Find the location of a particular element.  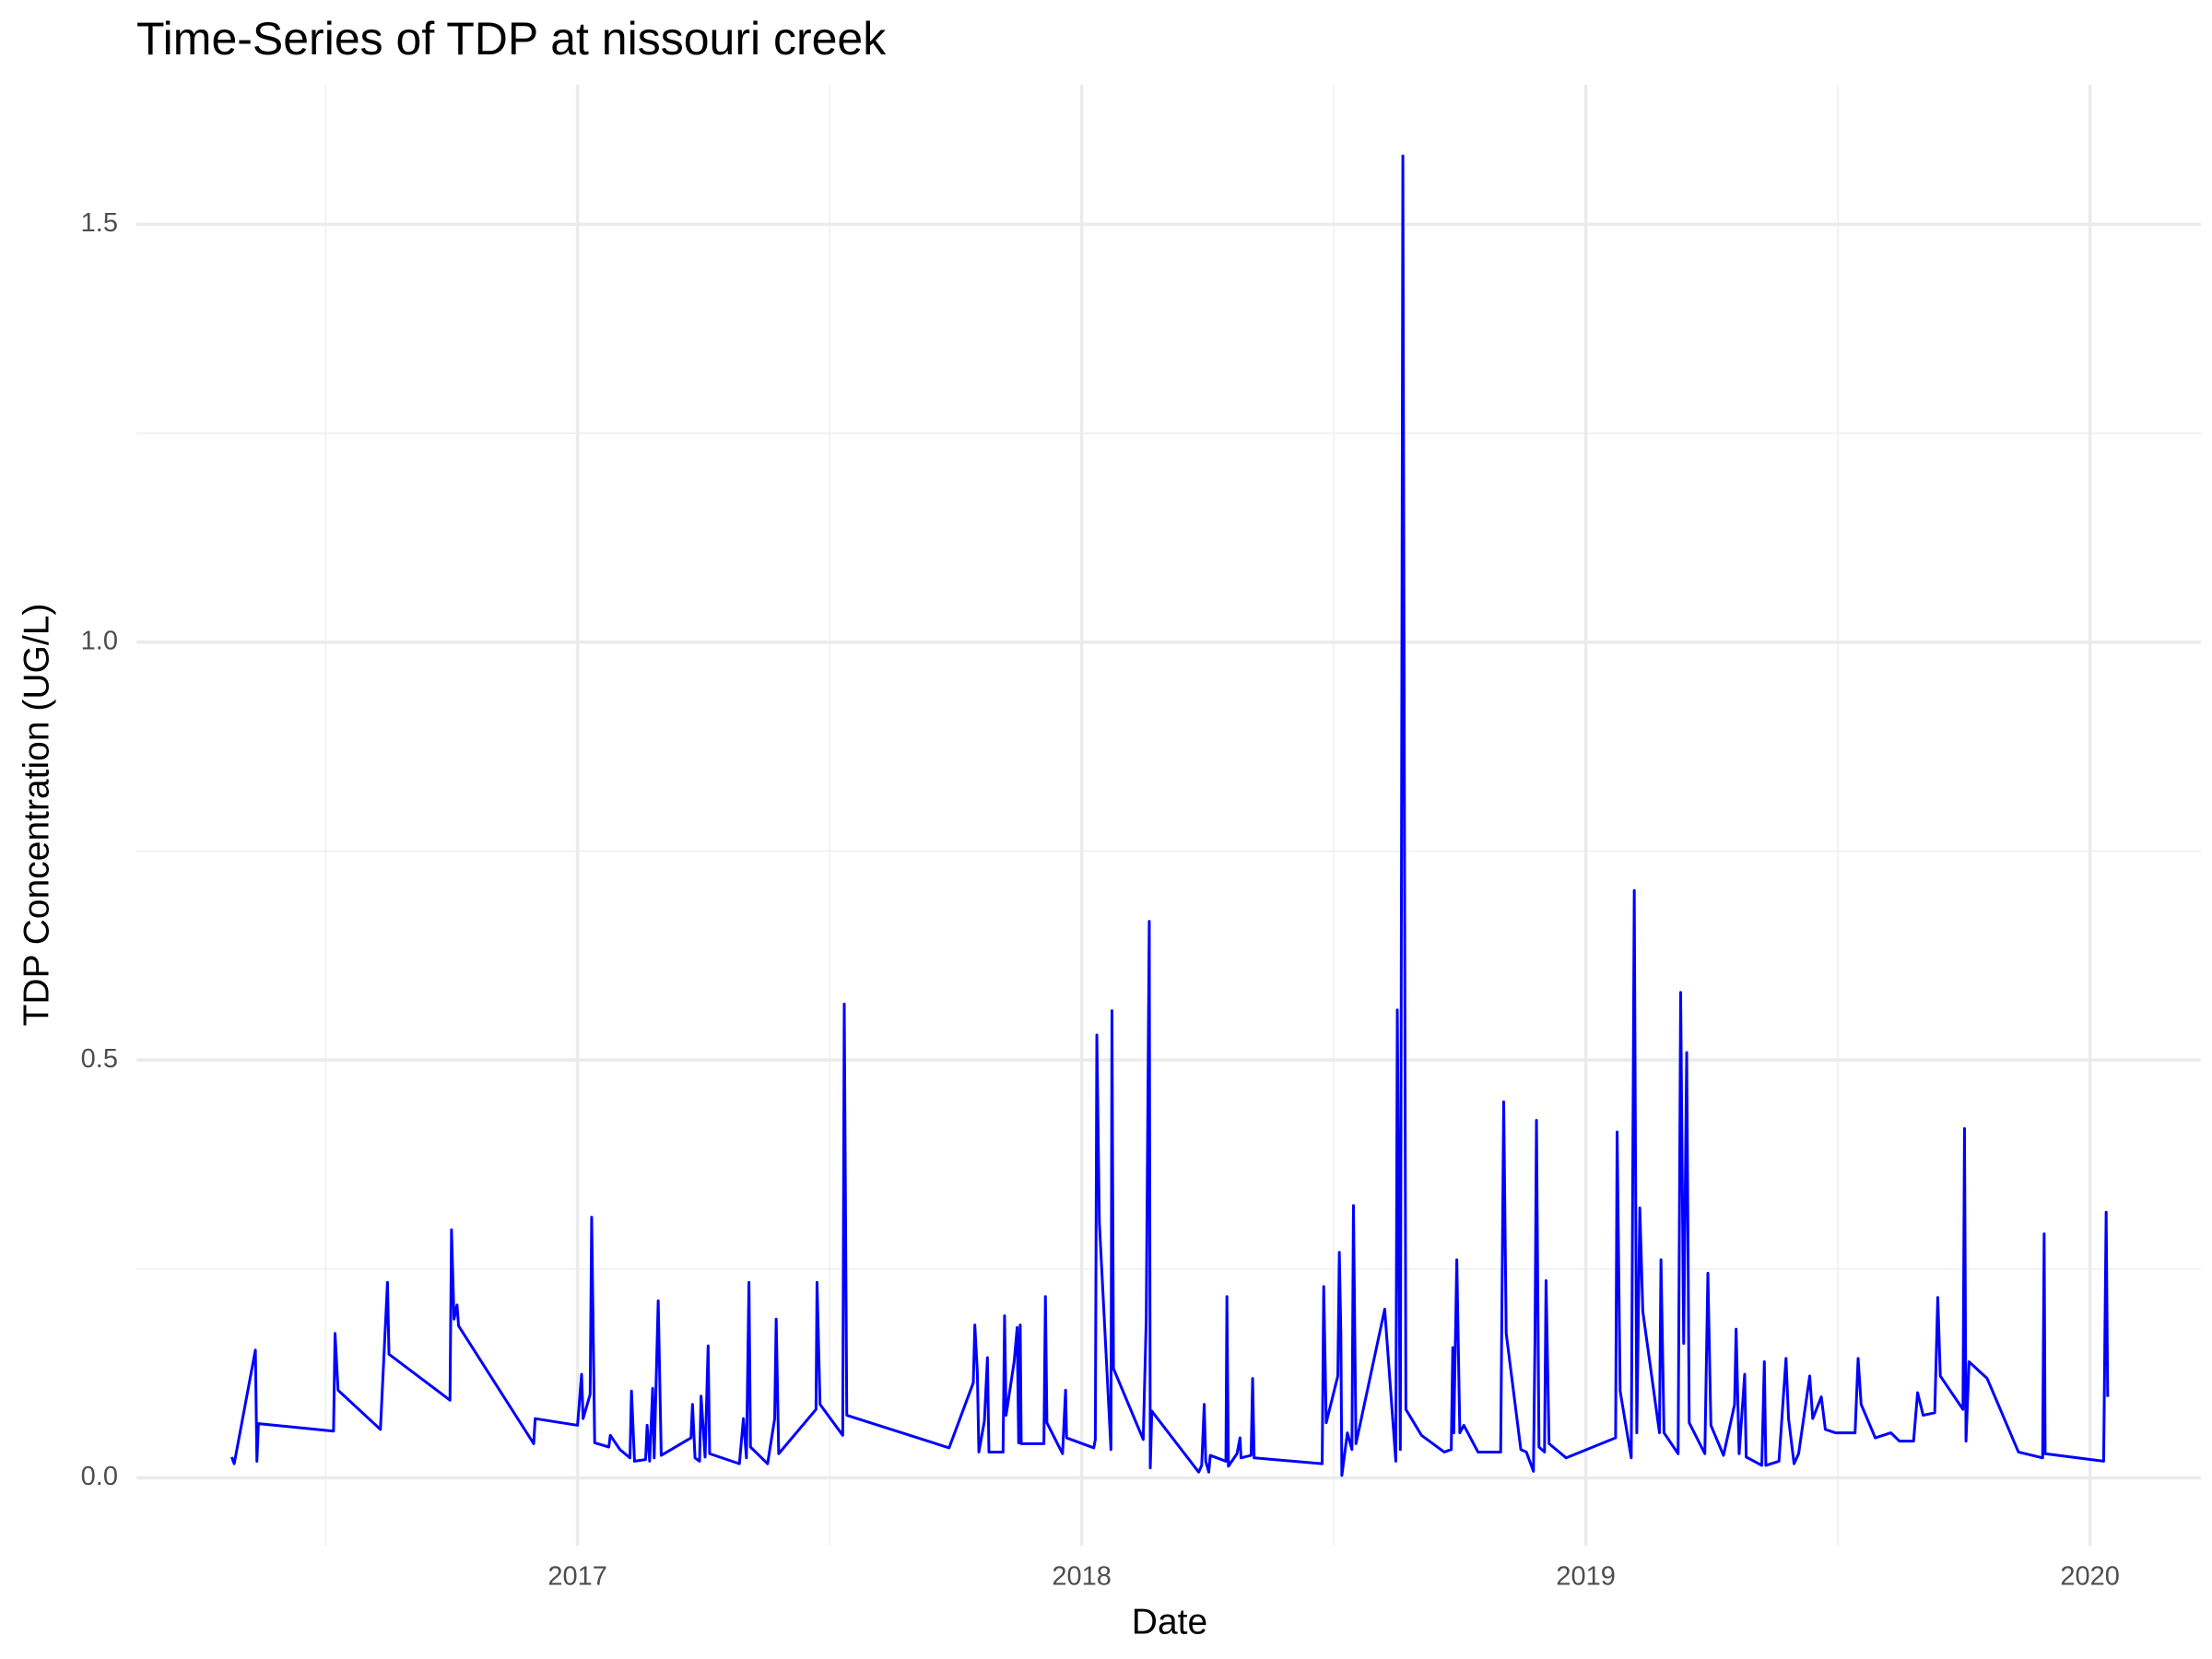

y-tick-label: 1.5 is located at coordinates (99, 223).